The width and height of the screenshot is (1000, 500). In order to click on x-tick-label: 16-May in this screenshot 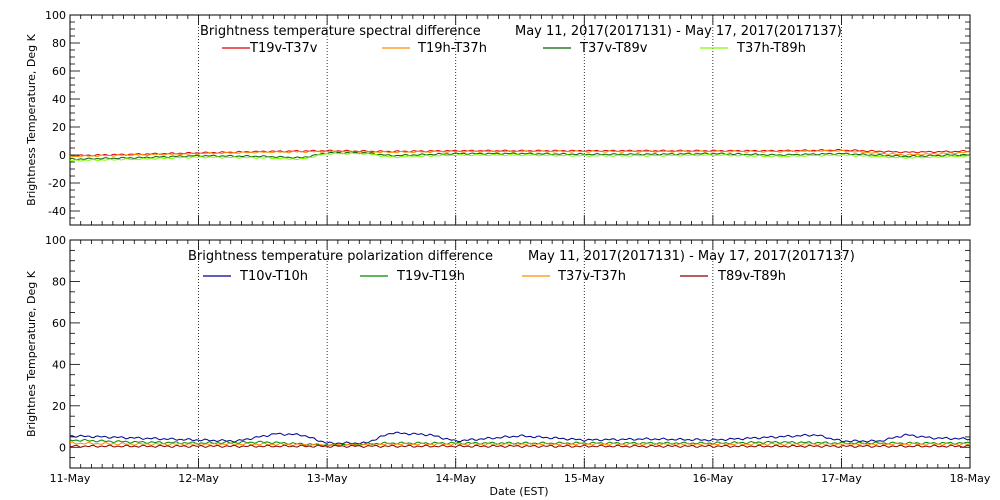, I will do `click(712, 478)`.